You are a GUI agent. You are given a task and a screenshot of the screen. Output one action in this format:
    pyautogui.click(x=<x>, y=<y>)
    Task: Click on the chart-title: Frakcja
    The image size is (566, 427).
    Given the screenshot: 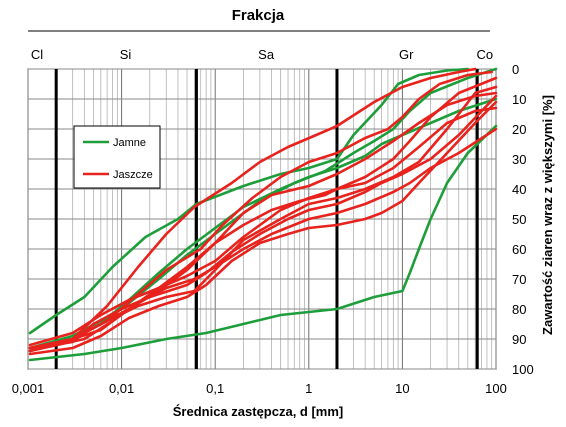 What is the action you would take?
    pyautogui.click(x=258, y=15)
    